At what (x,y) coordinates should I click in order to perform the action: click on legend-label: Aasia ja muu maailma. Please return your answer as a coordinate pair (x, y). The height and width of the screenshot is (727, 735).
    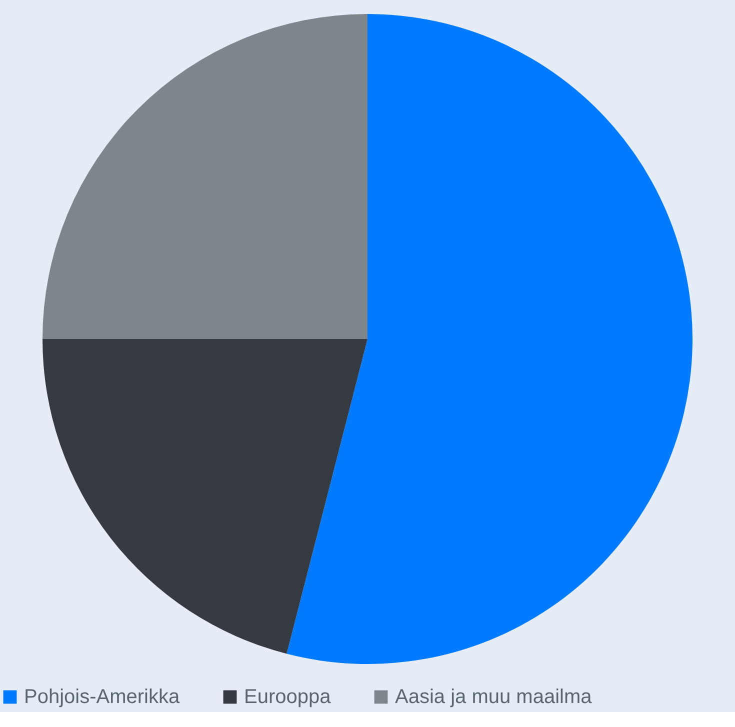
    Looking at the image, I should click on (494, 697).